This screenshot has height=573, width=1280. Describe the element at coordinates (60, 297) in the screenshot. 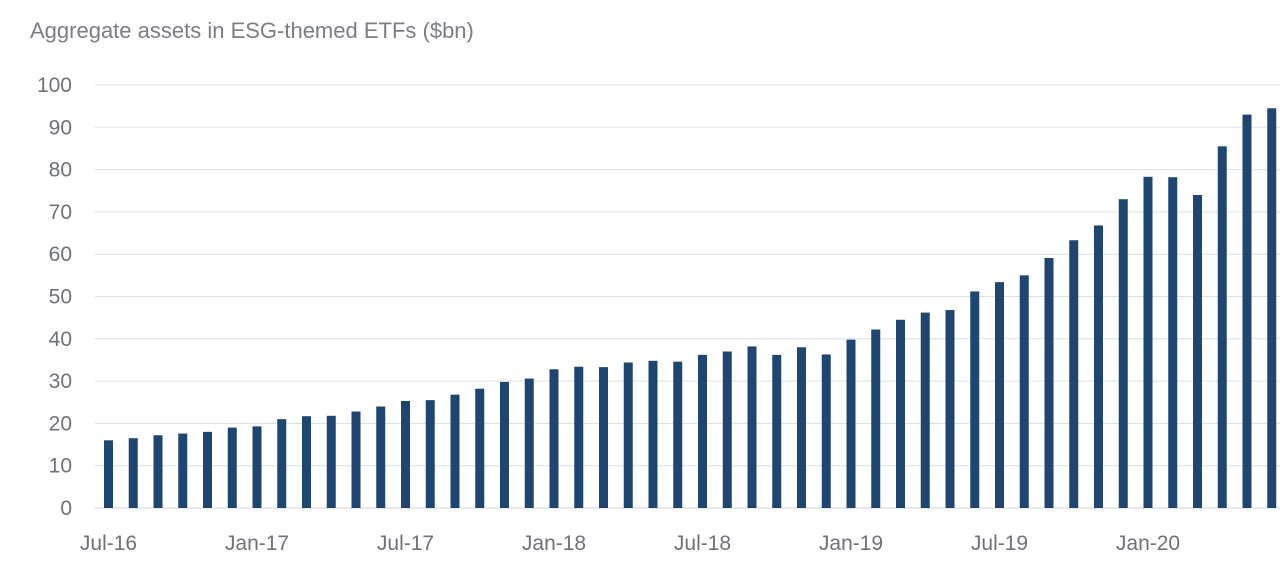

I see `y-tick-label: 50` at that location.